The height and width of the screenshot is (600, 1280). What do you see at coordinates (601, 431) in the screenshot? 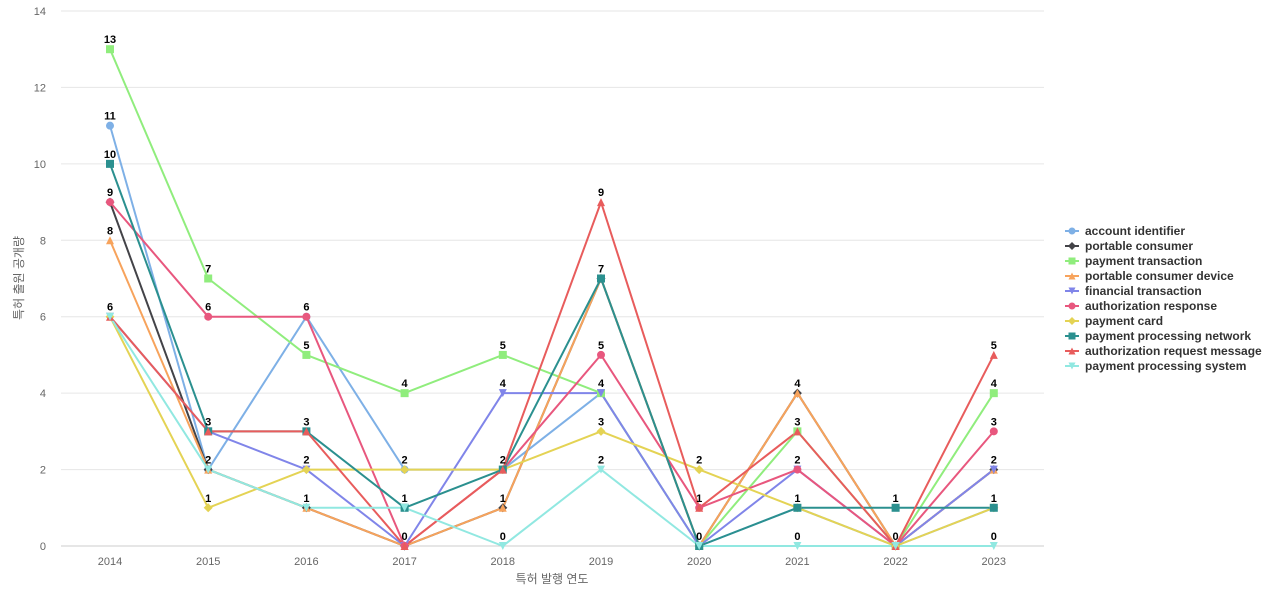
I see `point-payment-card-2019` at bounding box center [601, 431].